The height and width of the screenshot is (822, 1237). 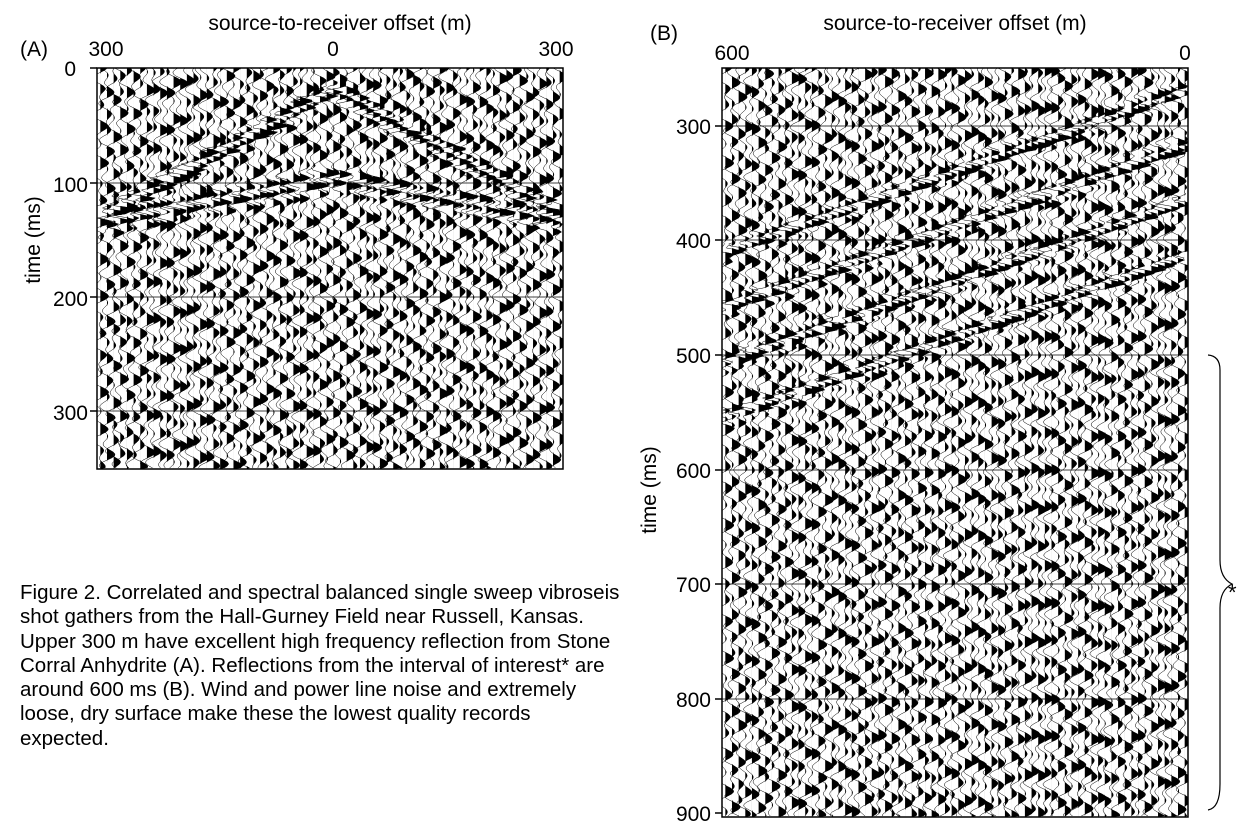 I want to click on panel-b-y-tick: 400, so click(x=693, y=241).